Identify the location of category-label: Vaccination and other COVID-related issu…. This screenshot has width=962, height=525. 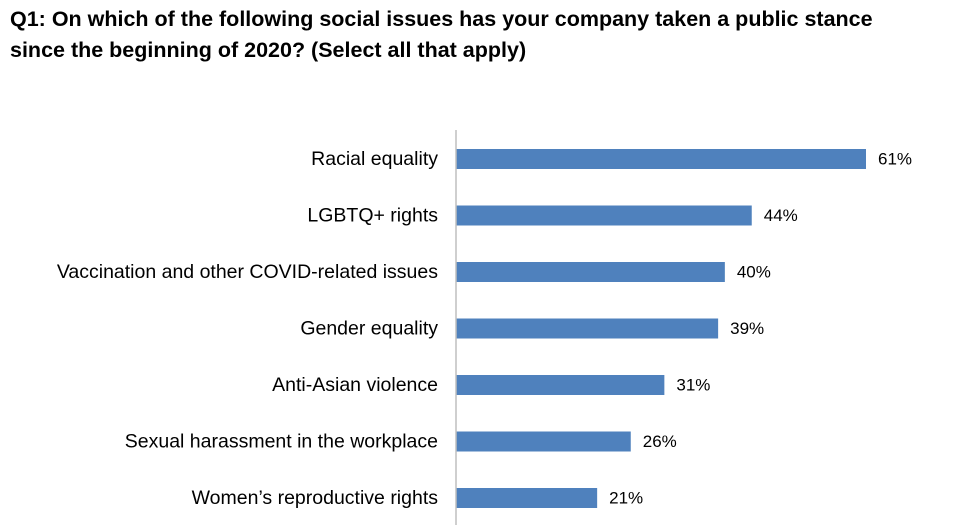
(247, 272).